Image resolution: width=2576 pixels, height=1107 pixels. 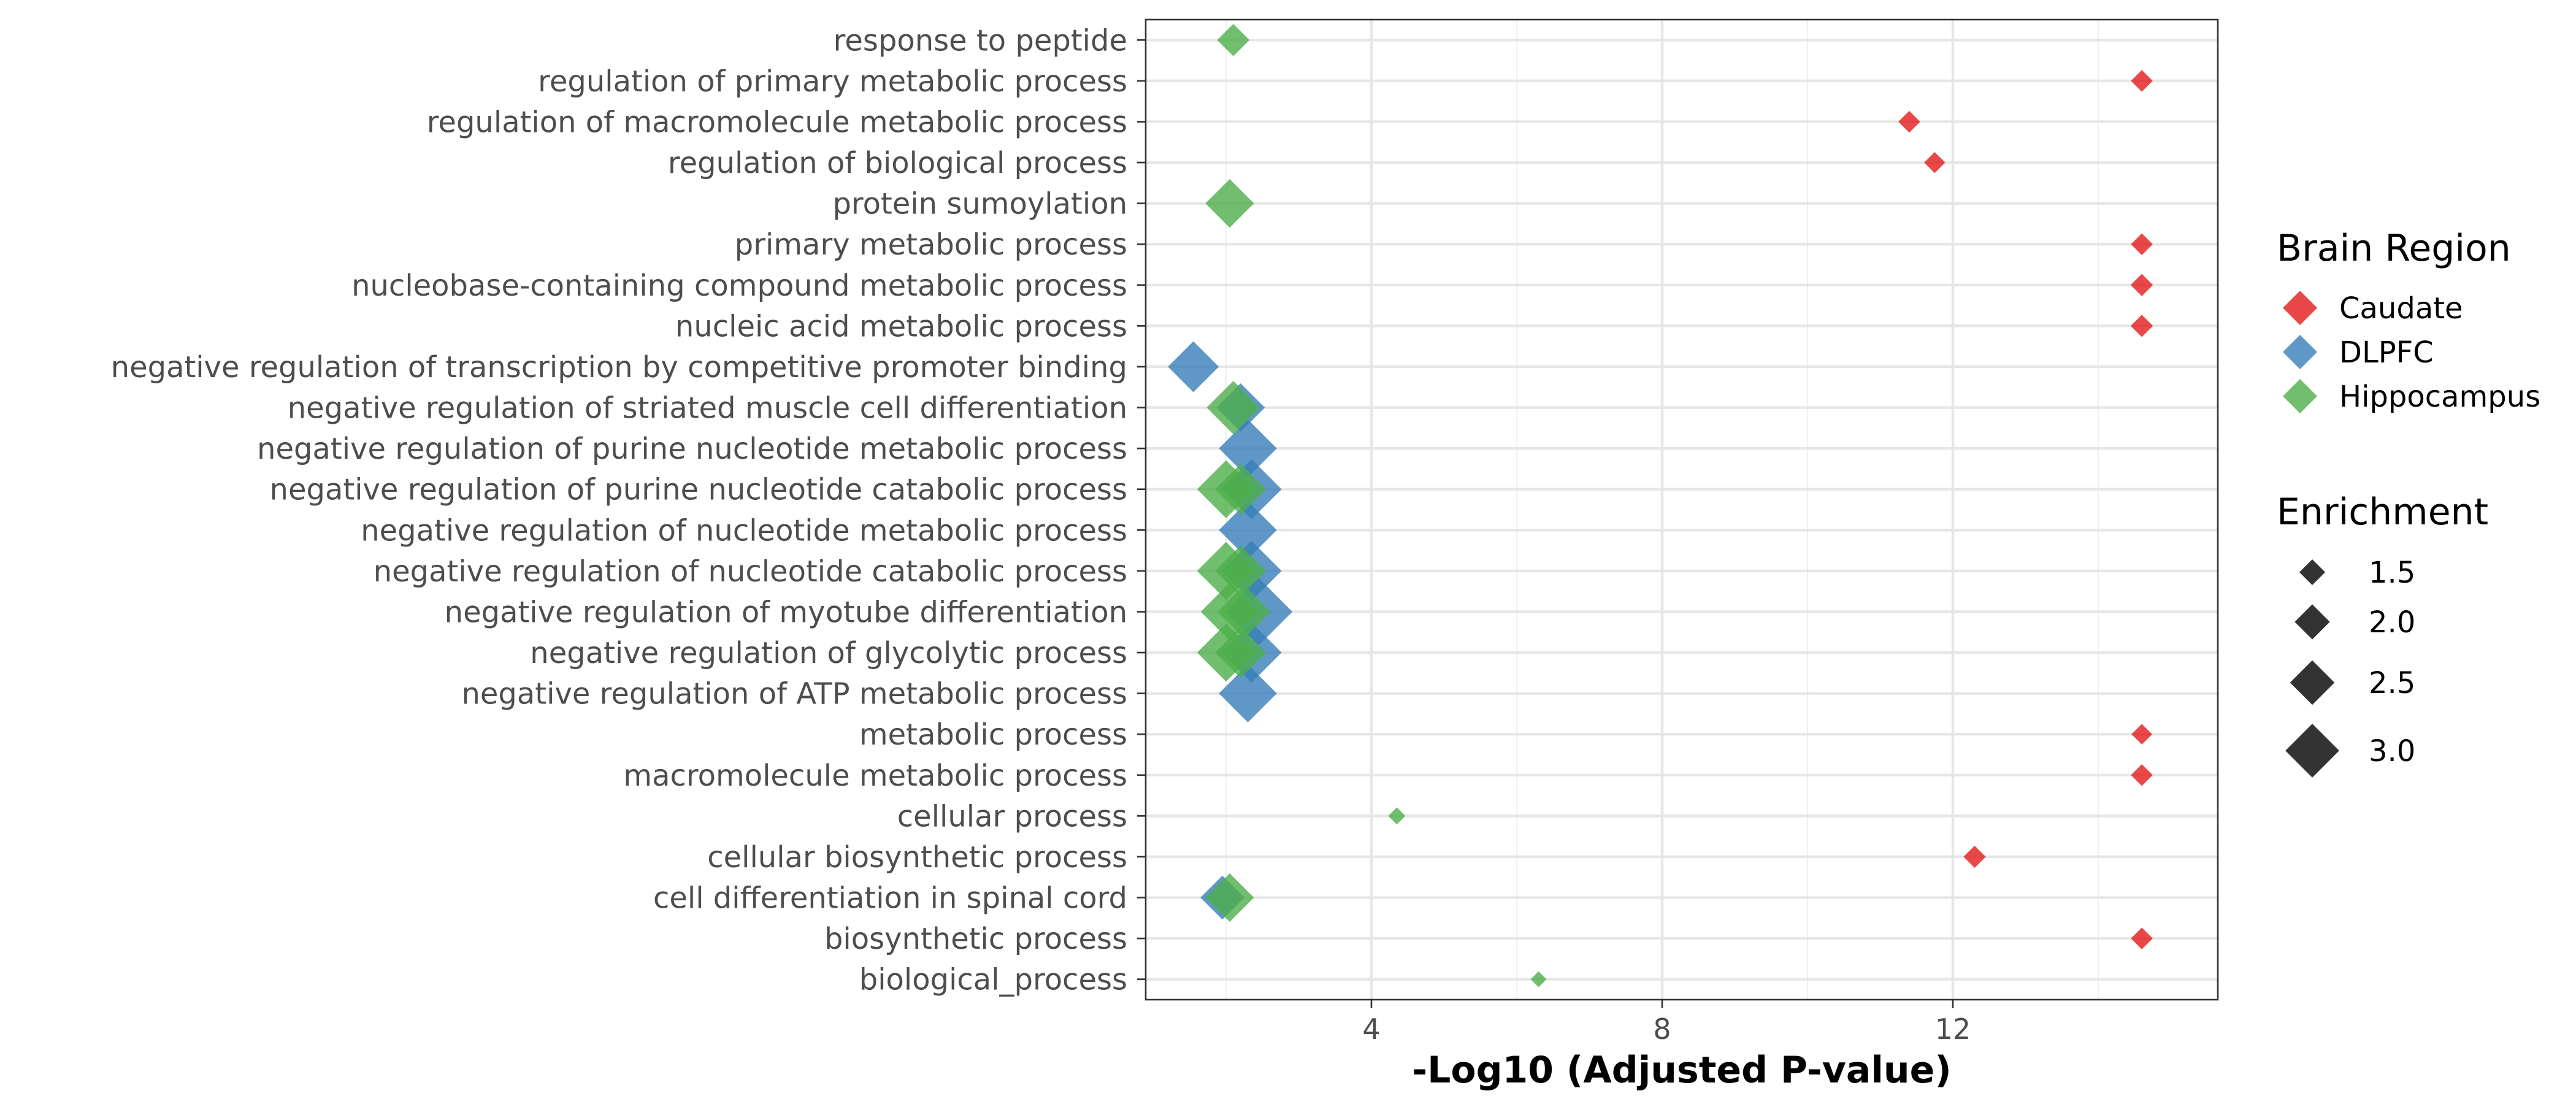 I want to click on category-label: regulation of primary metabolic process, so click(x=832, y=81).